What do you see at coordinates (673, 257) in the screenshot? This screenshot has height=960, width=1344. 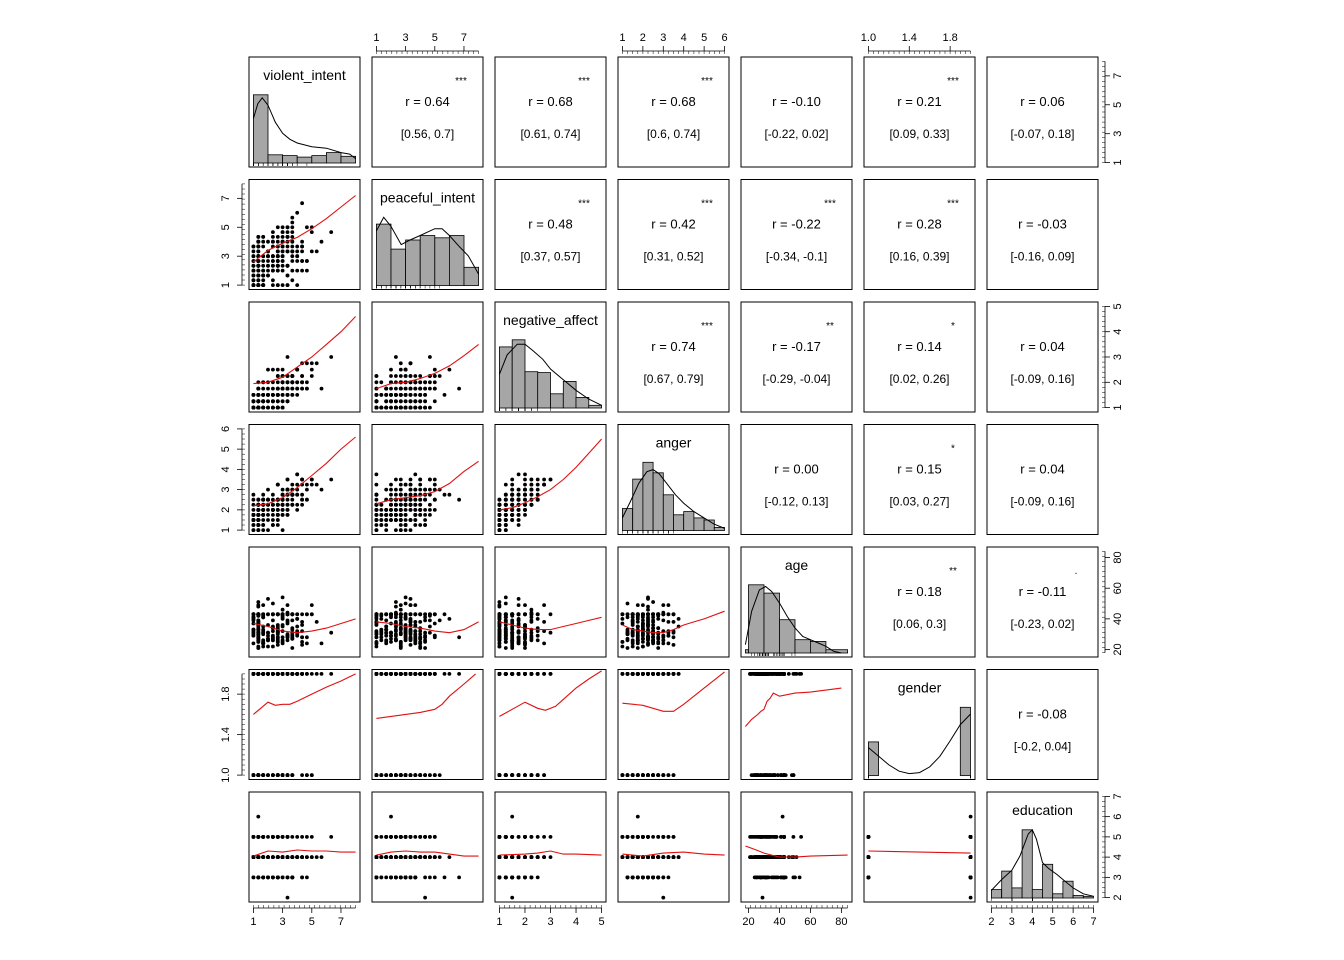 I see `correlation-ci: [0.31, 0.52]` at bounding box center [673, 257].